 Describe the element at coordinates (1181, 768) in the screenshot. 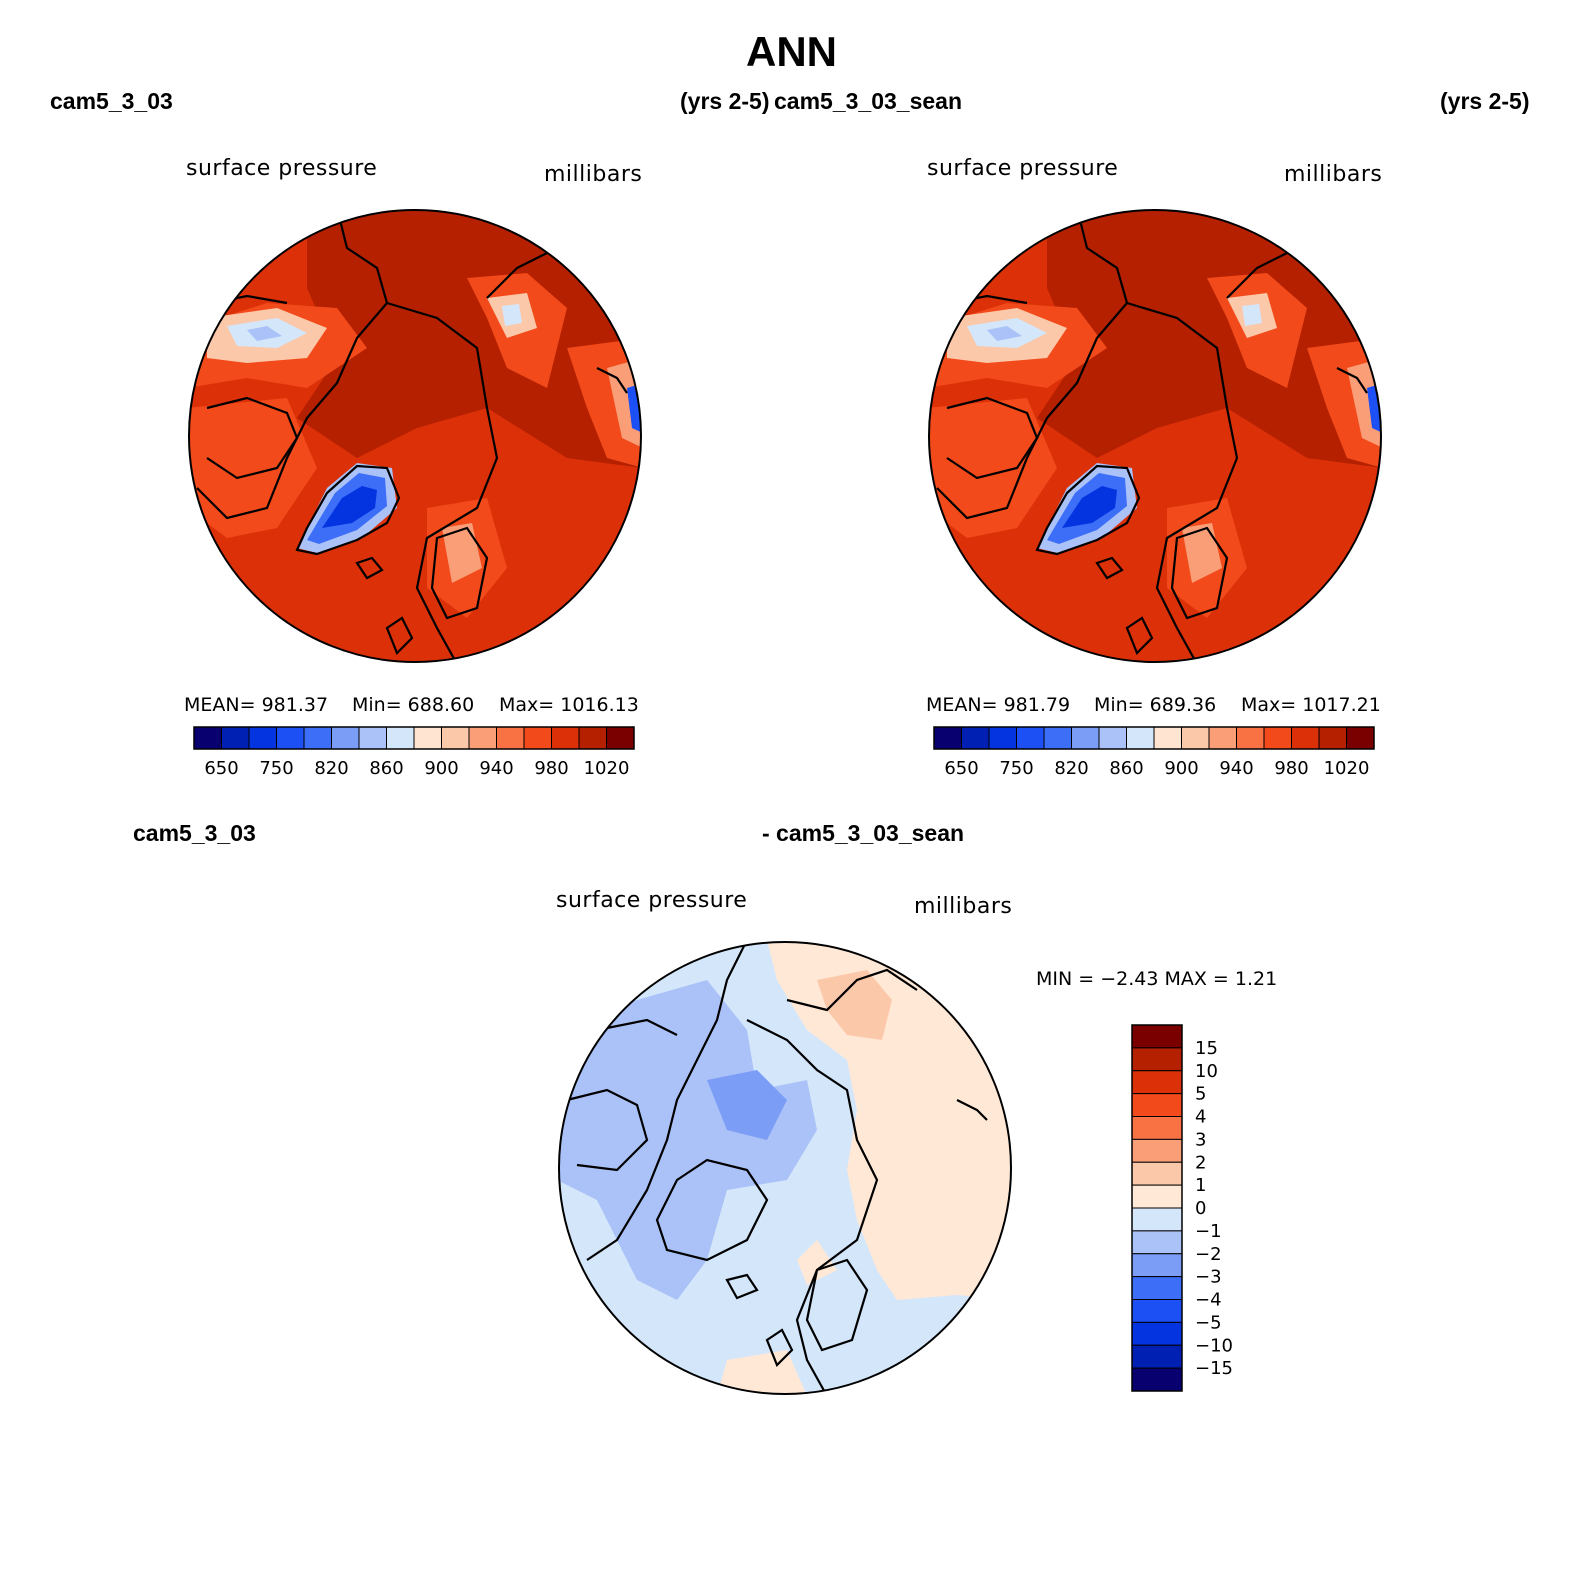

I see `panel-2-colorbar-tick: 900` at that location.